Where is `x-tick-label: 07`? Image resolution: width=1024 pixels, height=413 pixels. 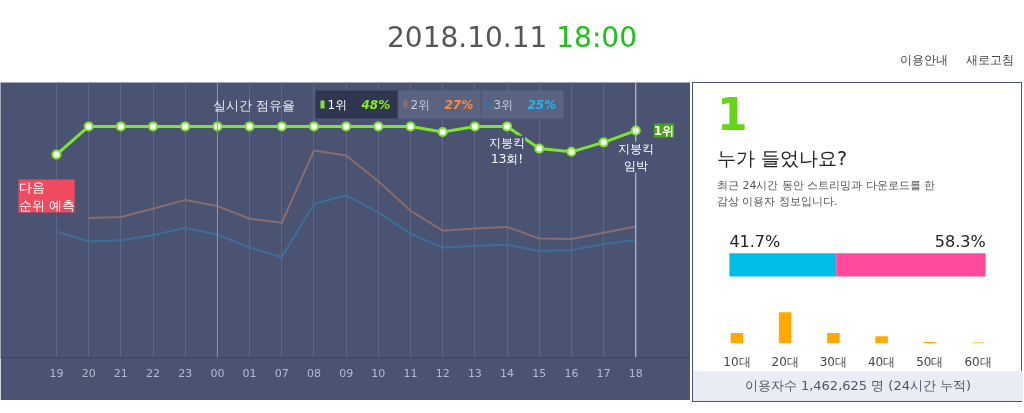
x-tick-label: 07 is located at coordinates (281, 373).